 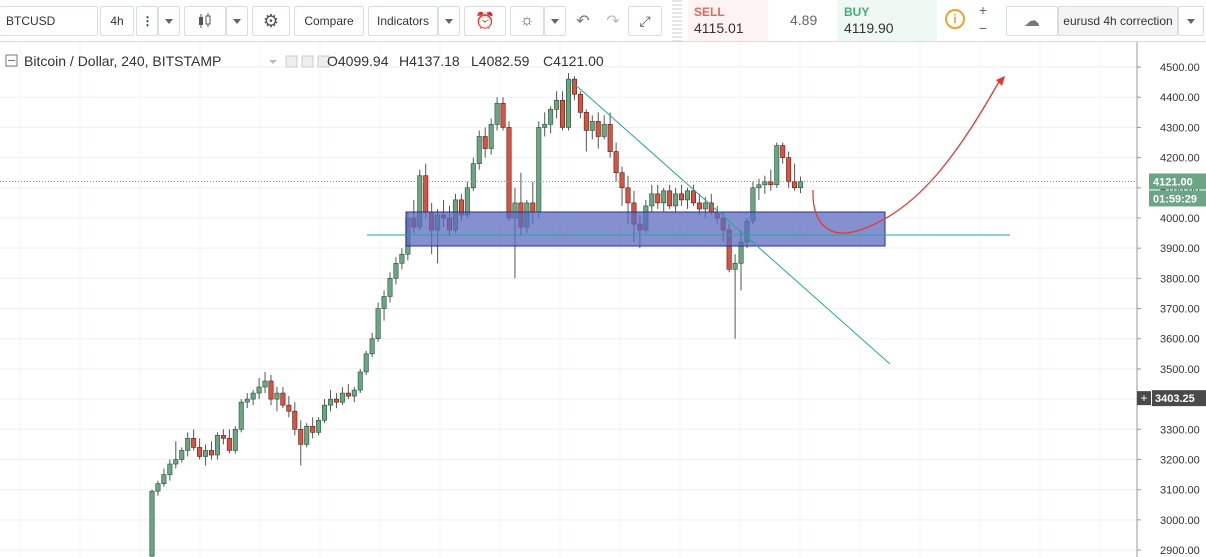 What do you see at coordinates (677, 21) in the screenshot?
I see `drag-handle` at bounding box center [677, 21].